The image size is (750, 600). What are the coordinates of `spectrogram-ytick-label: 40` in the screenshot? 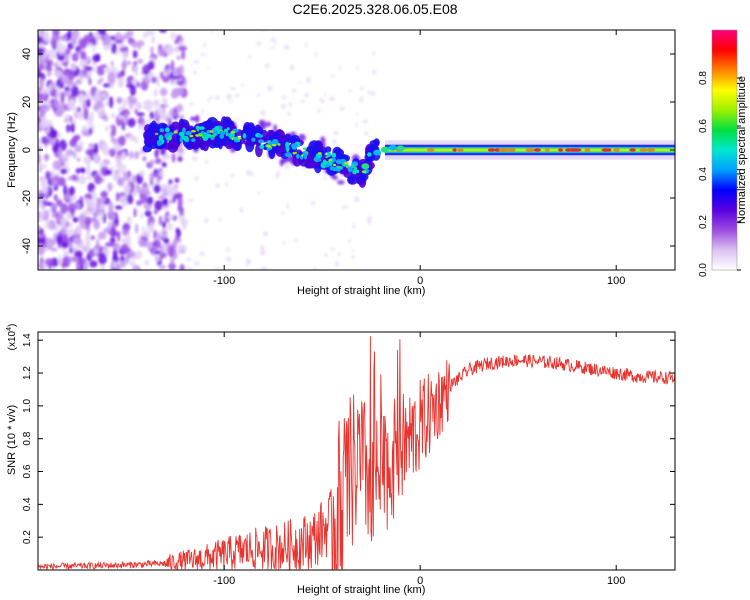 It's located at (27, 54).